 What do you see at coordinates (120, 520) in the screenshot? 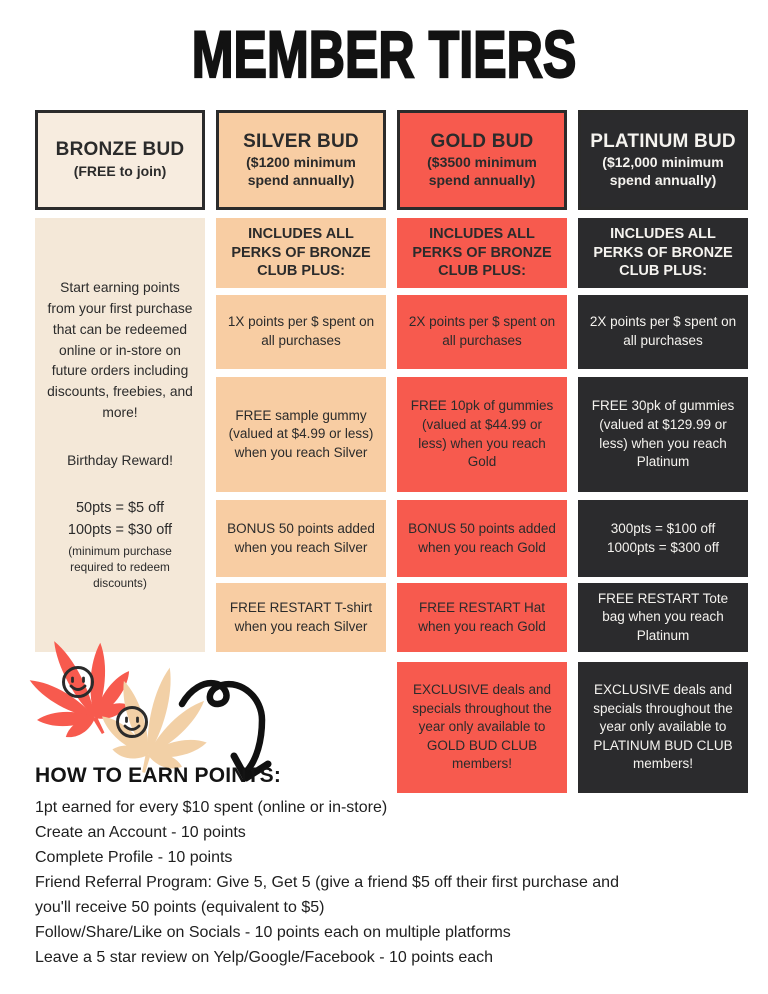
I see `bronze-redeem-rates: 50pts = $5 off 100pts = $30 off` at bounding box center [120, 520].